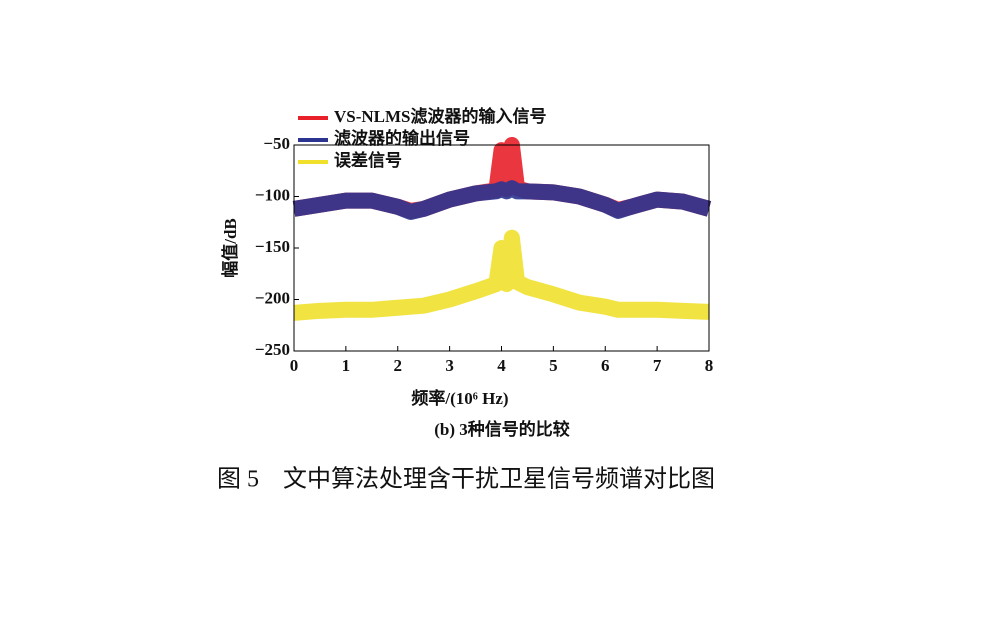 This screenshot has height=641, width=991. What do you see at coordinates (346, 365) in the screenshot?
I see `x-tick-label: 1` at bounding box center [346, 365].